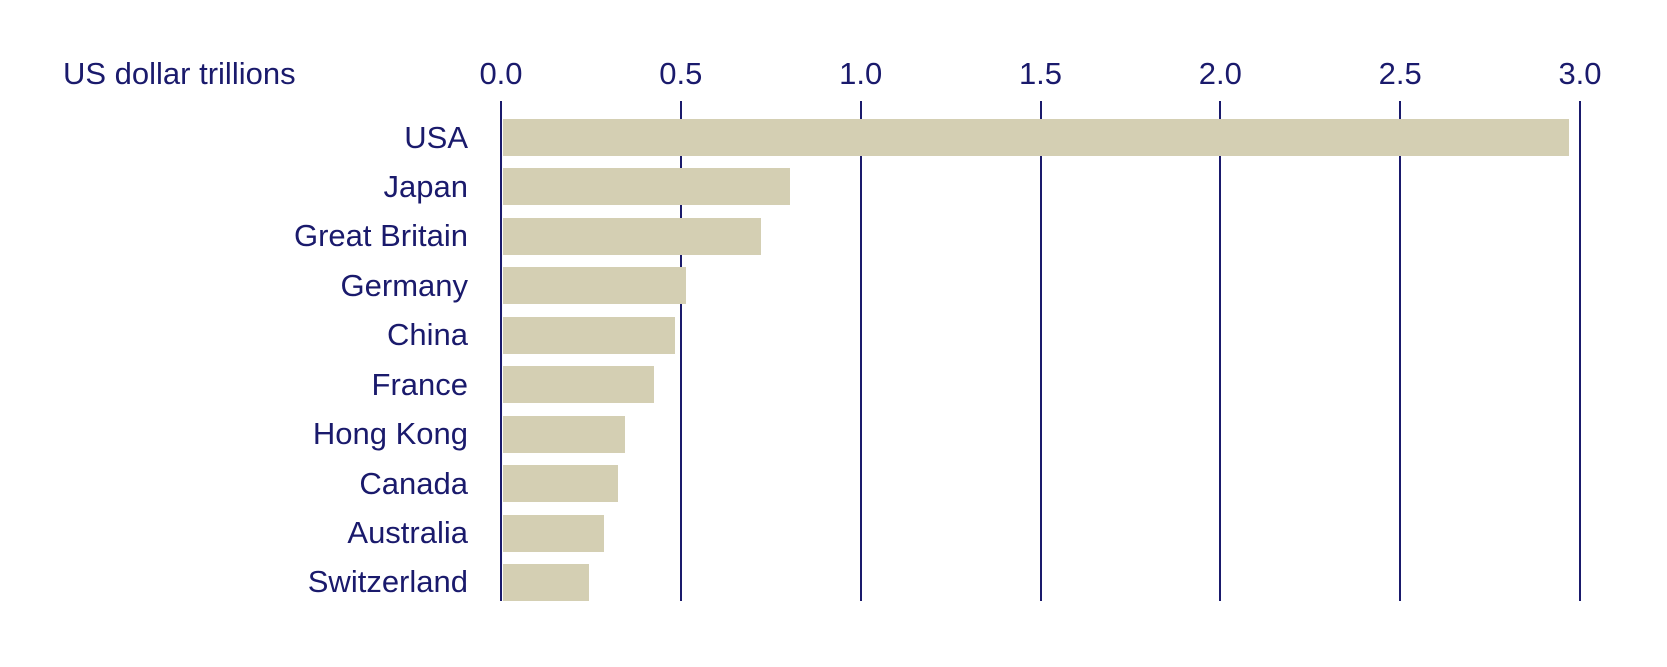 The height and width of the screenshot is (667, 1667). Describe the element at coordinates (681, 73) in the screenshot. I see `x-tick-label-1: 0.5` at that location.